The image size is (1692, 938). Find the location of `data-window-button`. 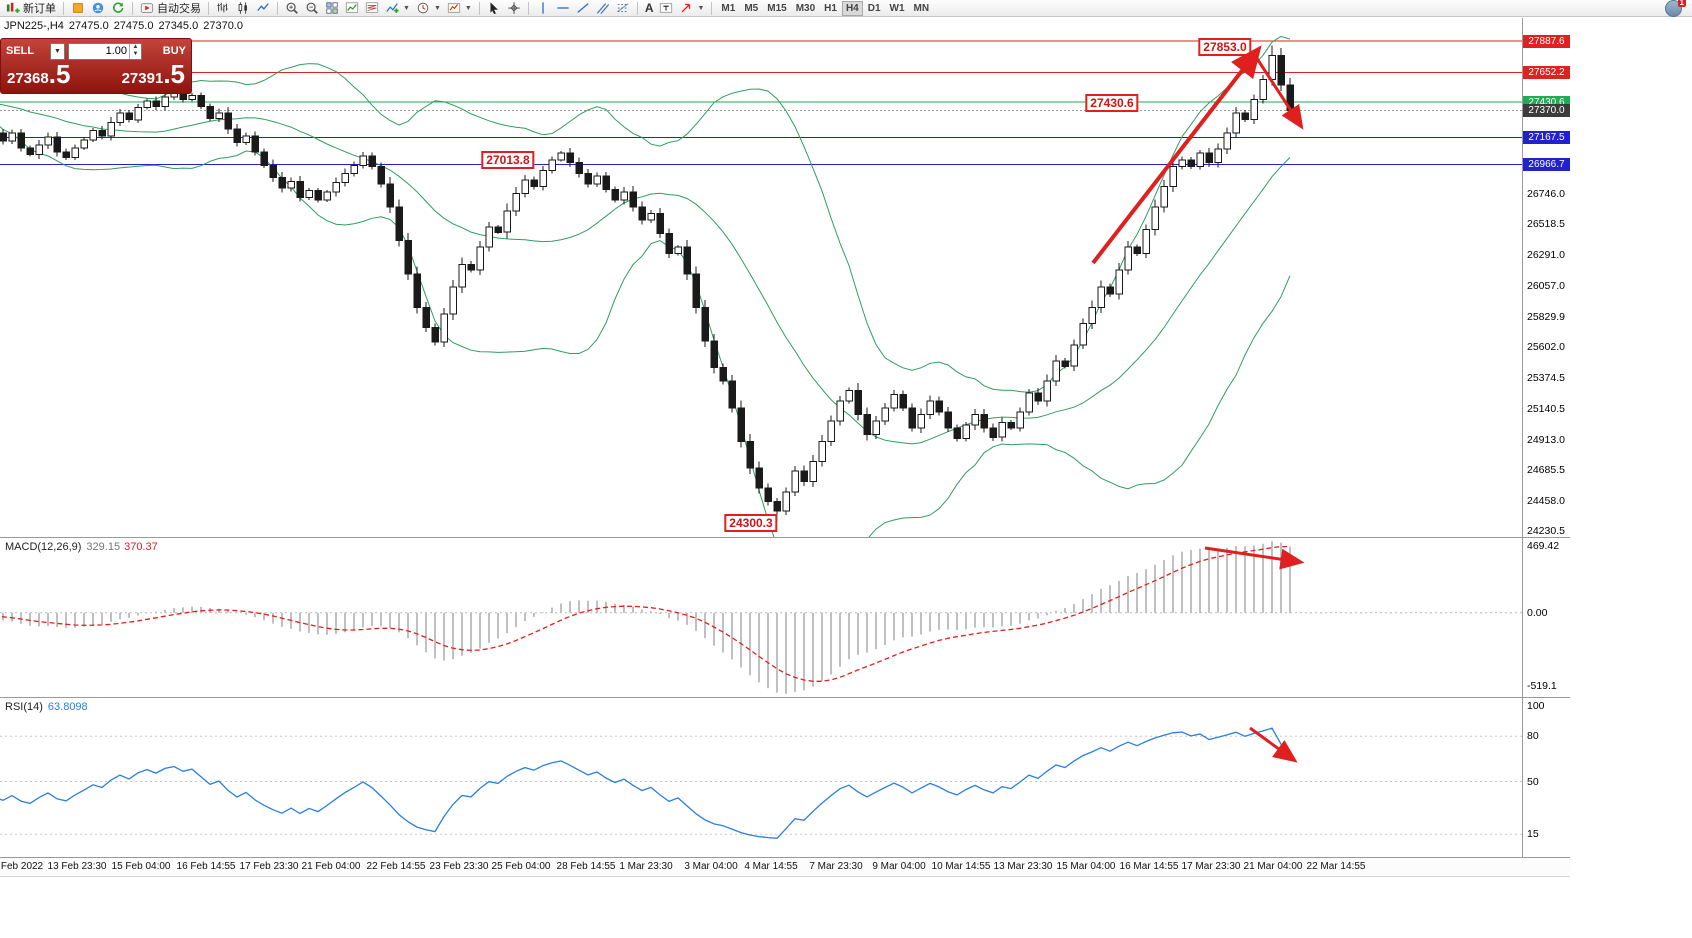

data-window-button is located at coordinates (372, 8).